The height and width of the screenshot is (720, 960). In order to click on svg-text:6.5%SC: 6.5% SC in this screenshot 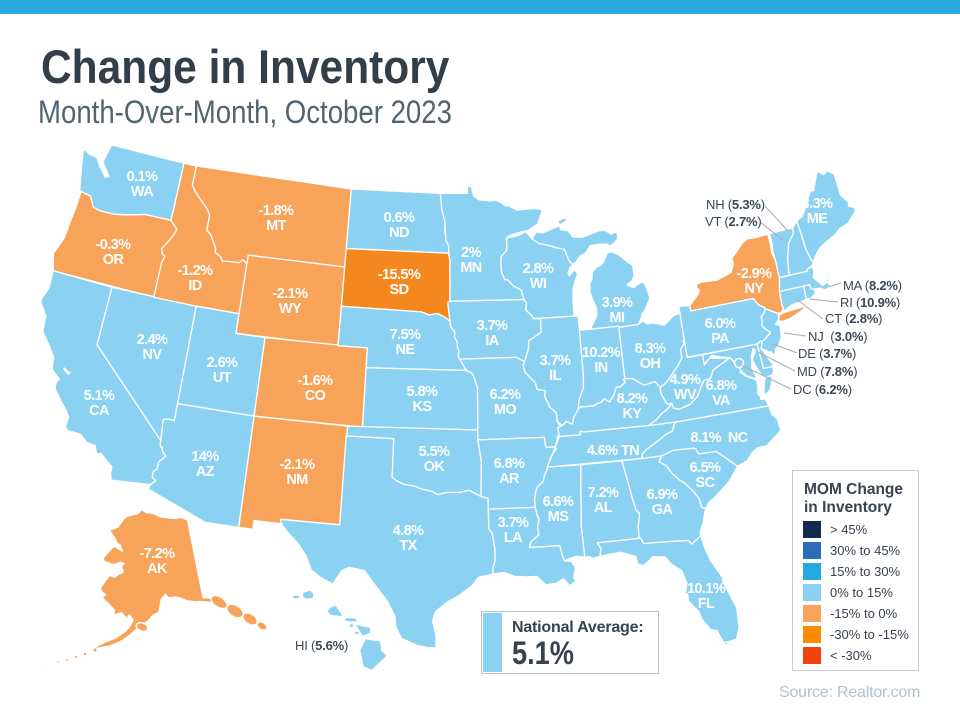, I will do `click(705, 475)`.